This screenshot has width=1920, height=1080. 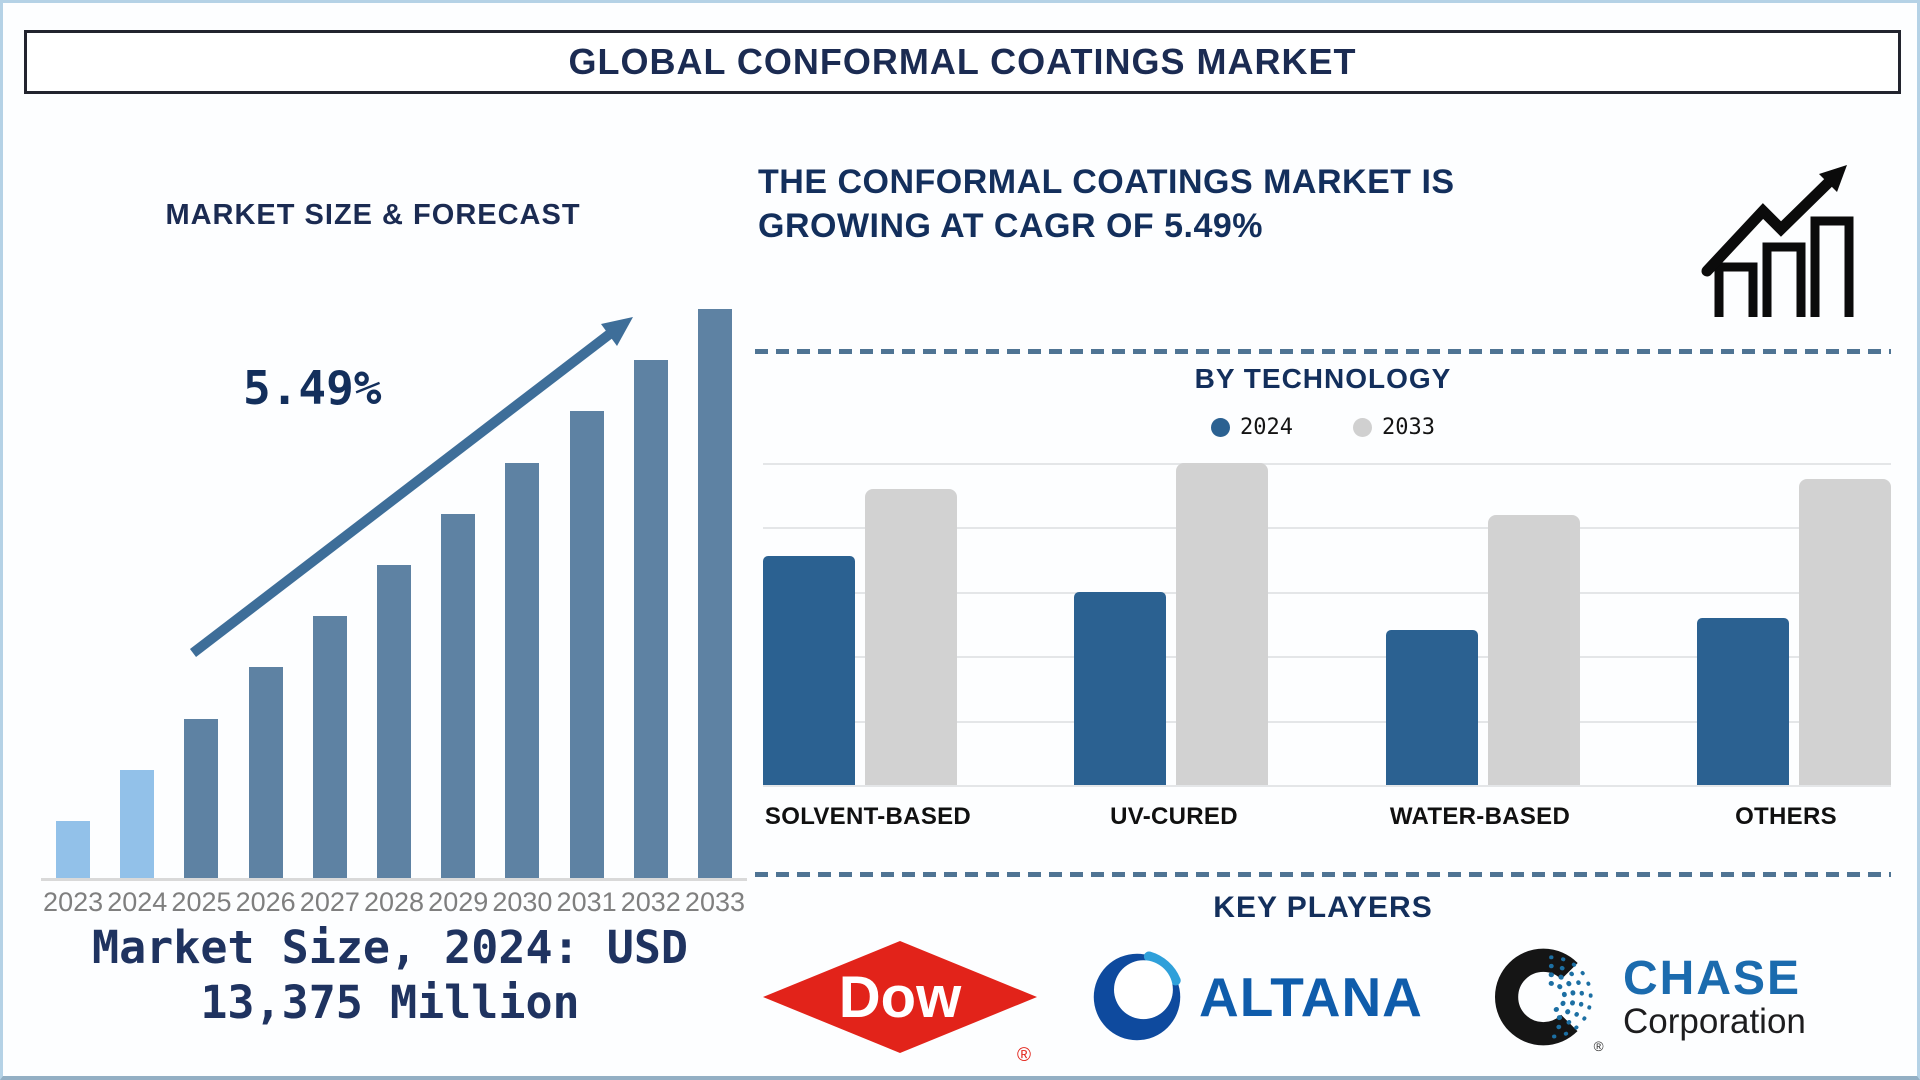 What do you see at coordinates (1024, 1055) in the screenshot?
I see `dow-registered-mark: ®` at bounding box center [1024, 1055].